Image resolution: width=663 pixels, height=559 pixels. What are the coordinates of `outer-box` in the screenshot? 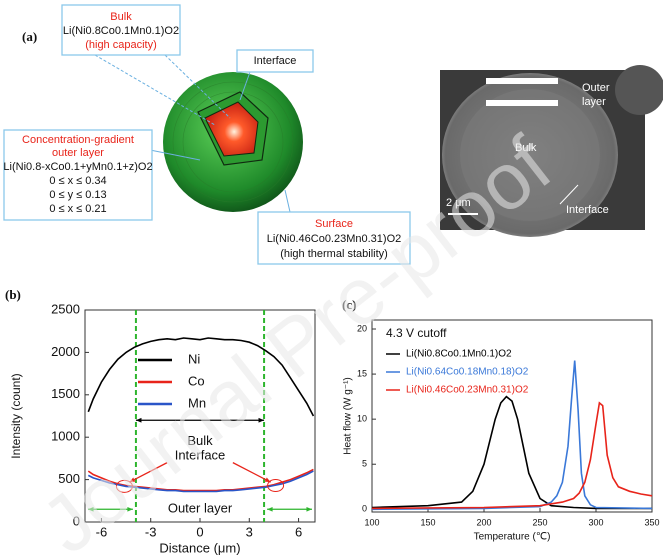 It's located at (78, 175).